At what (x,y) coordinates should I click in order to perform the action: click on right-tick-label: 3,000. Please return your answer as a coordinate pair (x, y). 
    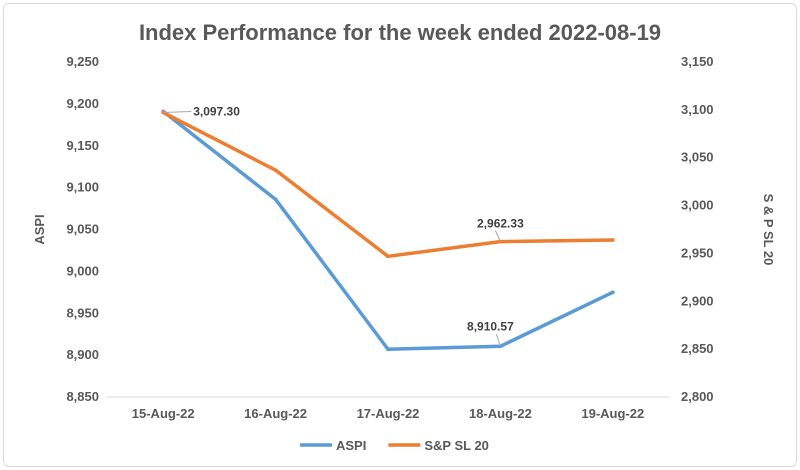
    Looking at the image, I should click on (697, 205).